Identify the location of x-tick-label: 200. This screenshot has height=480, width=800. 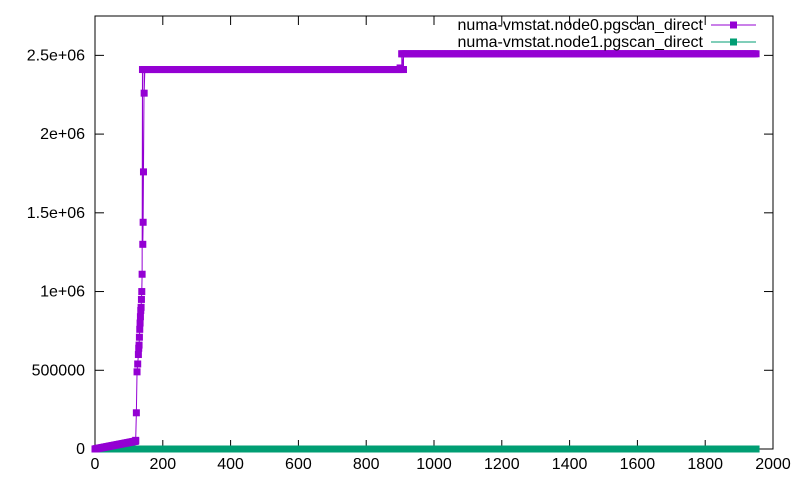
(162, 464).